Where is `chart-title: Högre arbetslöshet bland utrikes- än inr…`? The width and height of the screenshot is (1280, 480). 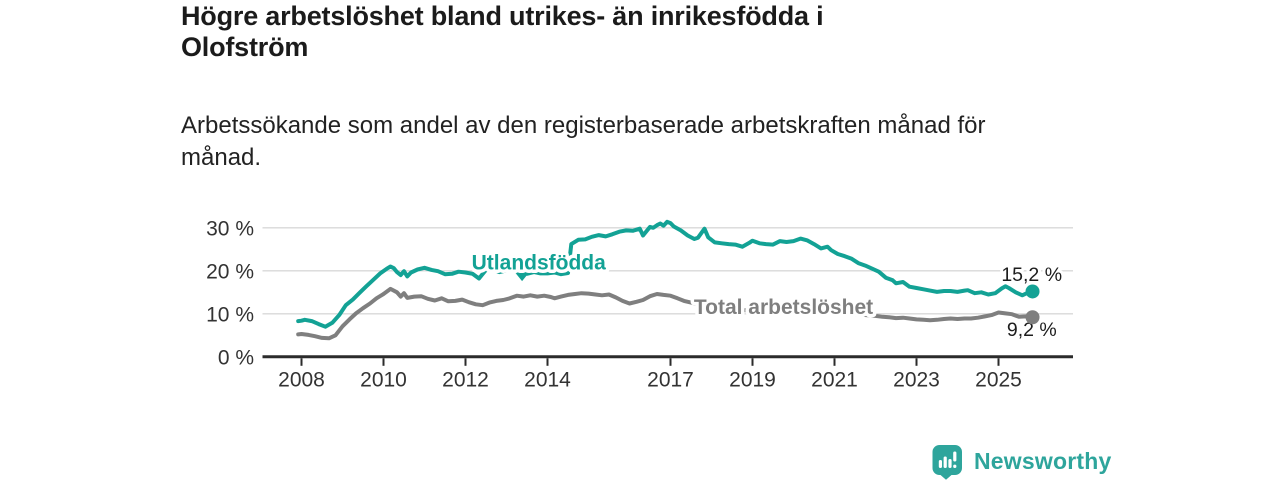 chart-title: Högre arbetslöshet bland utrikes- än inr… is located at coordinates (631, 32).